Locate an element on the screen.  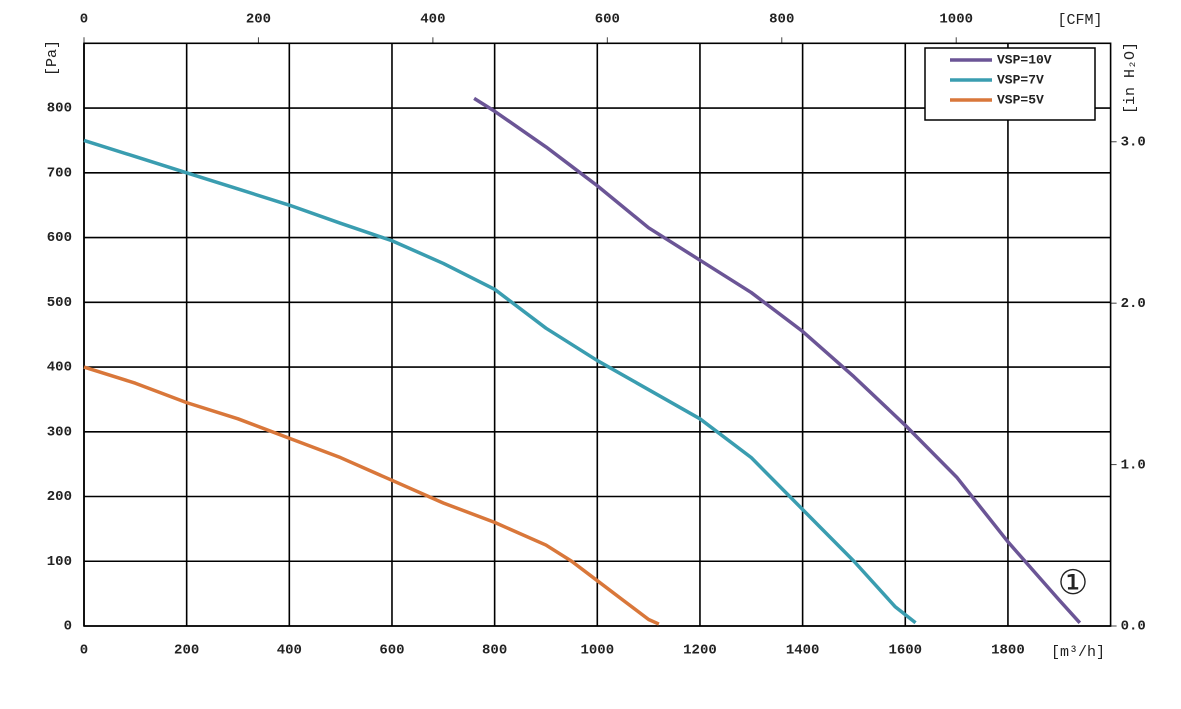
legend-label: VSP=5V is located at coordinates (1020, 99).